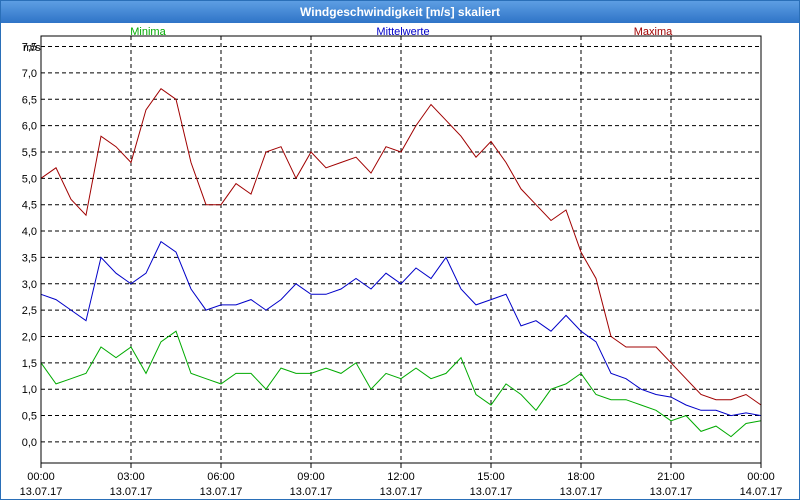 This screenshot has height=500, width=800. Describe the element at coordinates (581, 477) in the screenshot. I see `x-tick-time: 18:00` at that location.